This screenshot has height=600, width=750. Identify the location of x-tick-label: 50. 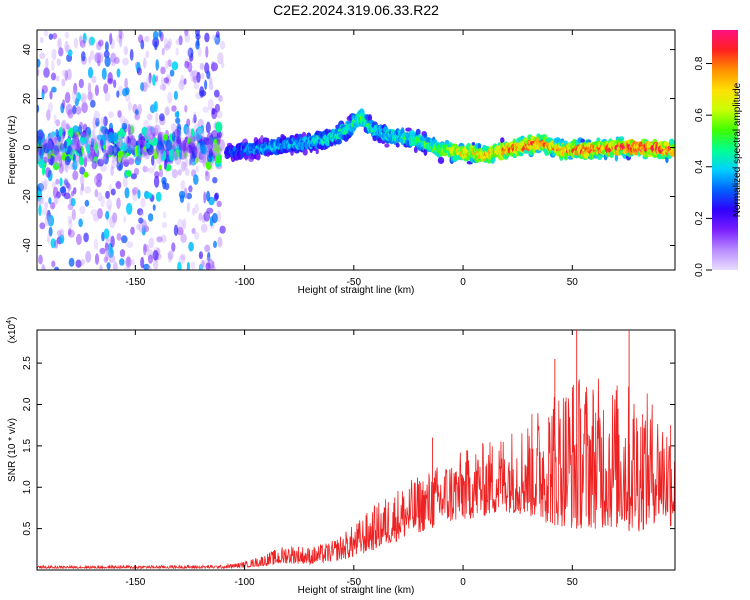
(573, 582).